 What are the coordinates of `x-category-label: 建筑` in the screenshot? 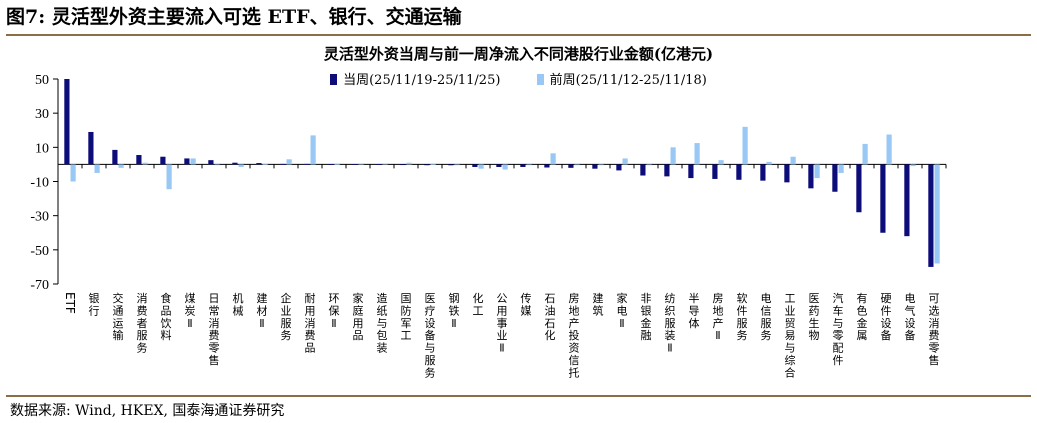 It's located at (598, 304).